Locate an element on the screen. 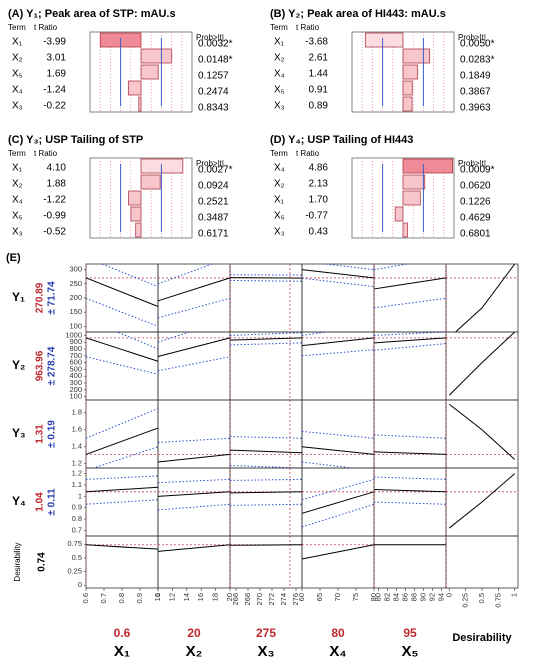 The image size is (534, 661). t-ratio: 1.69 is located at coordinates (57, 74).